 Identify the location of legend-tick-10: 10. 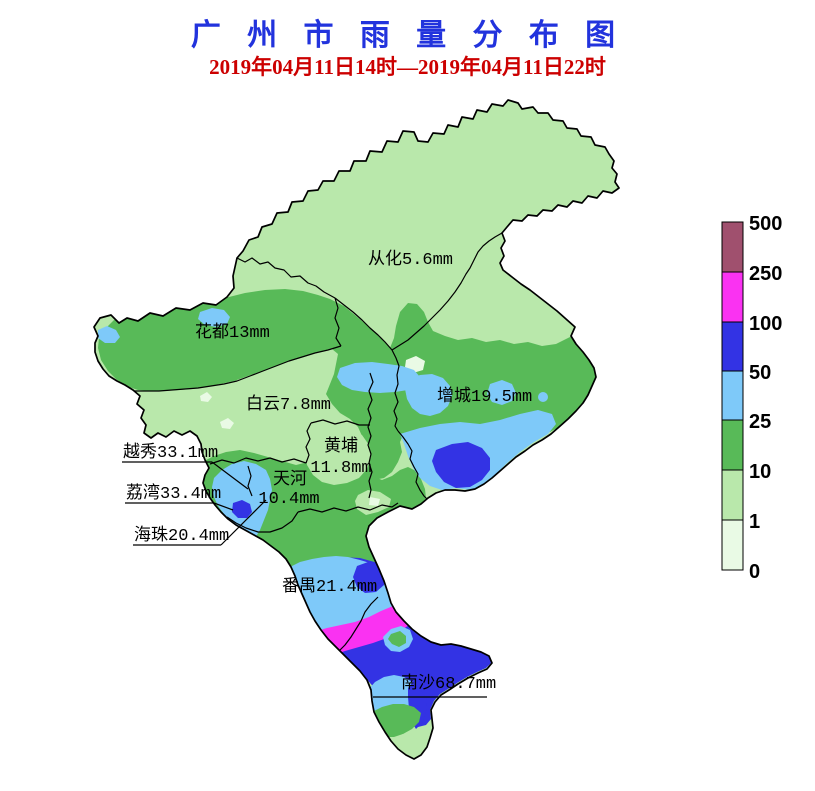
(760, 472).